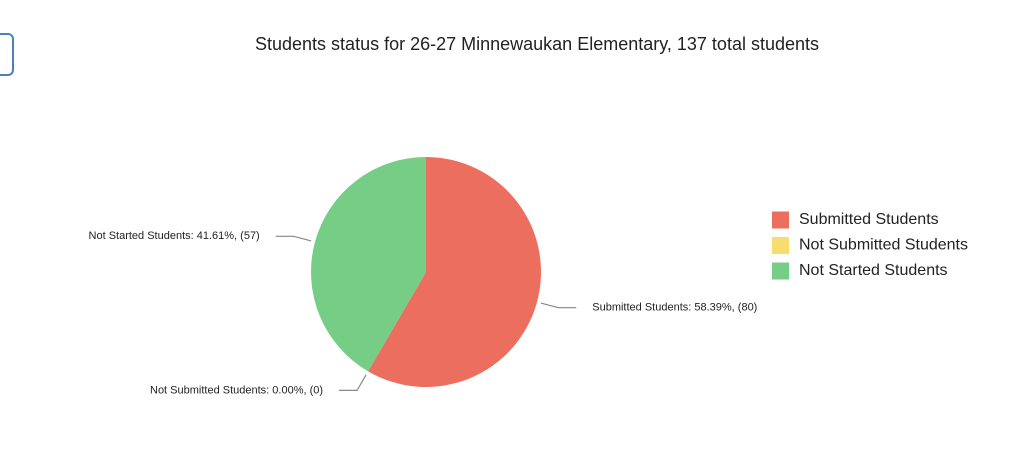 The height and width of the screenshot is (476, 1024). I want to click on data-label: Submitted Students: 58.39%, (80), so click(674, 308).